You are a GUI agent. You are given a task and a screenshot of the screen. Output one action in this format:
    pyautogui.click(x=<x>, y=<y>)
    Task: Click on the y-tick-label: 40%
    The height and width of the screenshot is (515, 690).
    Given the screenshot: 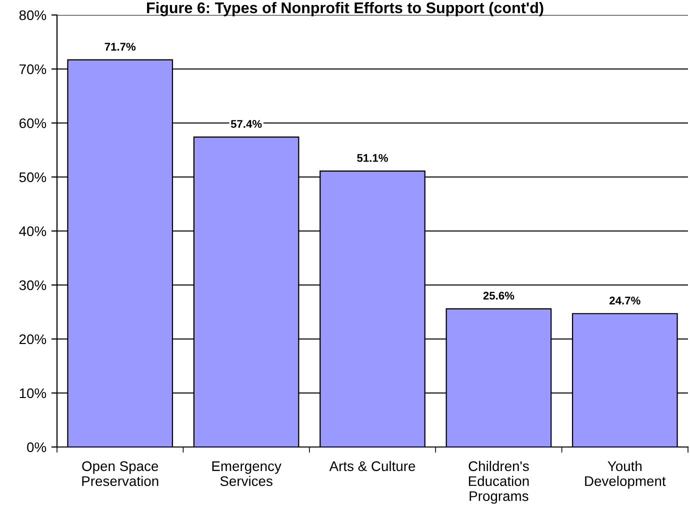 What is the action you would take?
    pyautogui.click(x=32, y=231)
    